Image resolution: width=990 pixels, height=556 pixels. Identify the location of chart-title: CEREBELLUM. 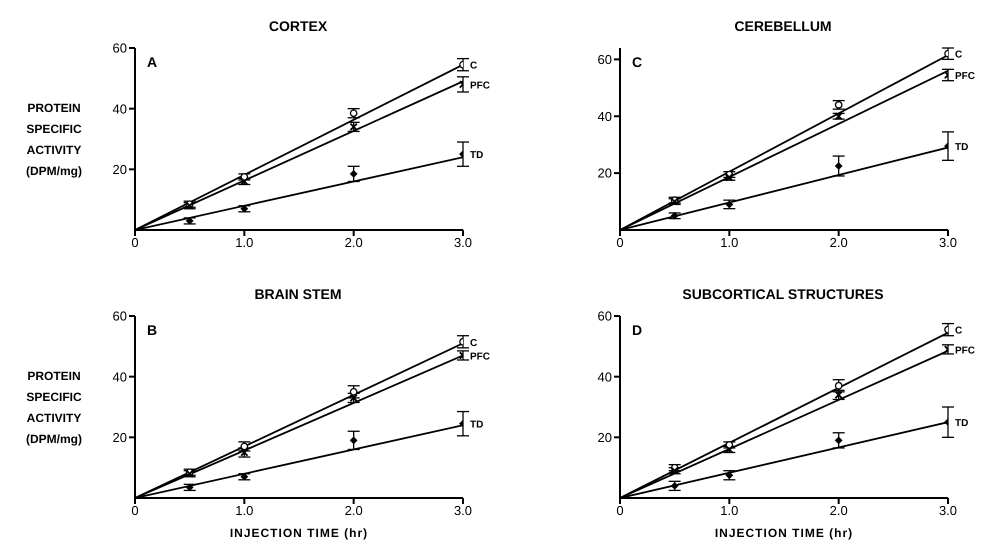
(783, 26).